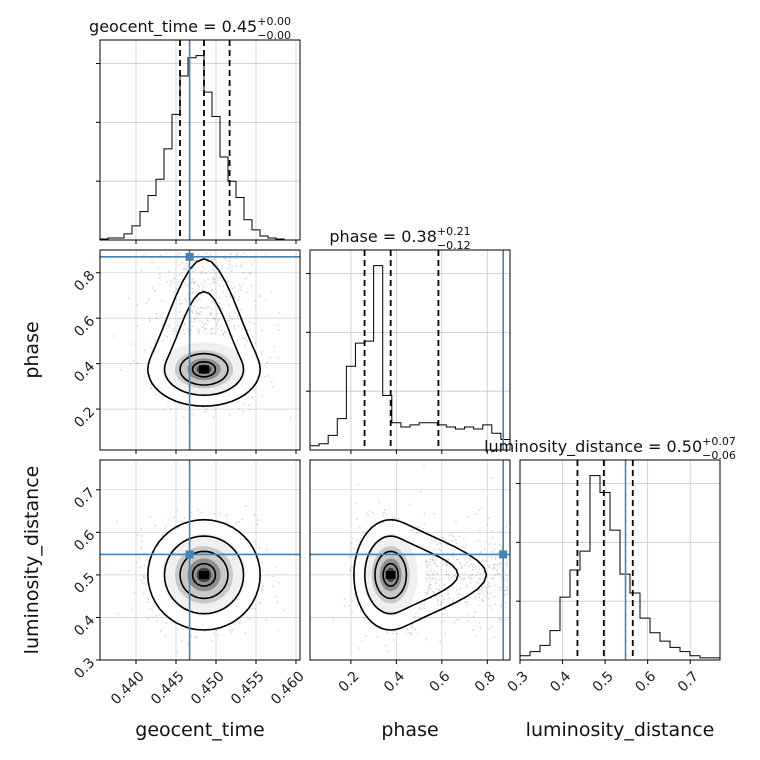 Image resolution: width=760 pixels, height=760 pixels. Describe the element at coordinates (719, 441) in the screenshot. I see `title-sup: +0.07` at that location.